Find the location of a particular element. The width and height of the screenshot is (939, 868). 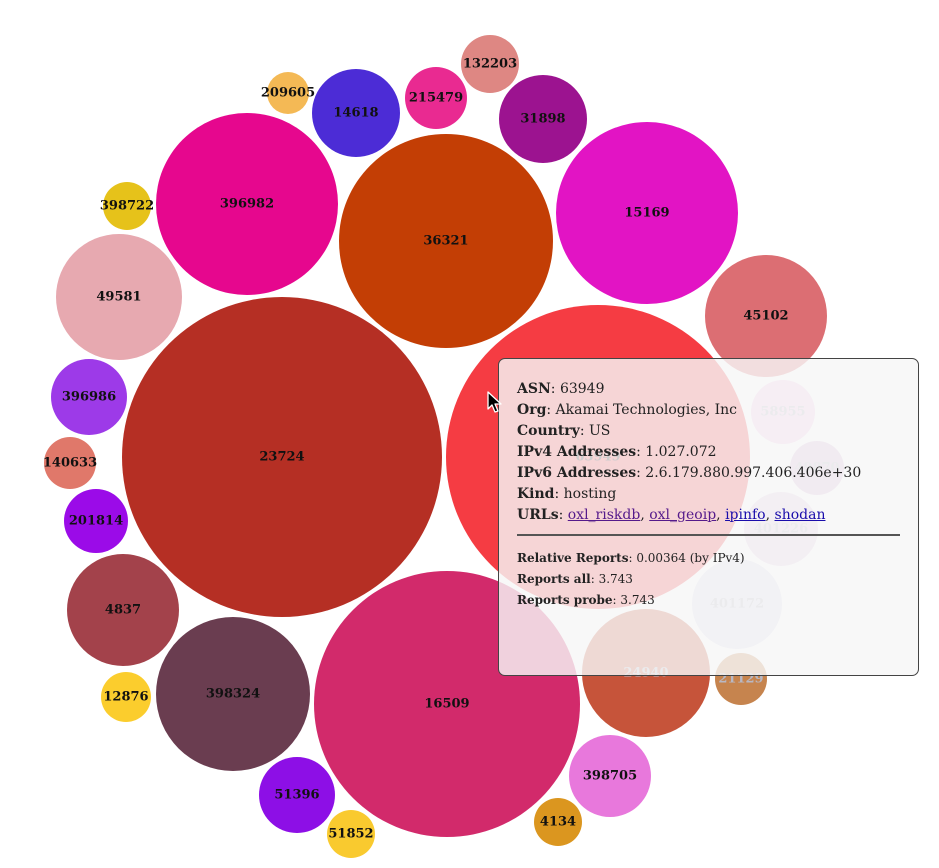

mouse-pointer-icon is located at coordinates (494, 402).